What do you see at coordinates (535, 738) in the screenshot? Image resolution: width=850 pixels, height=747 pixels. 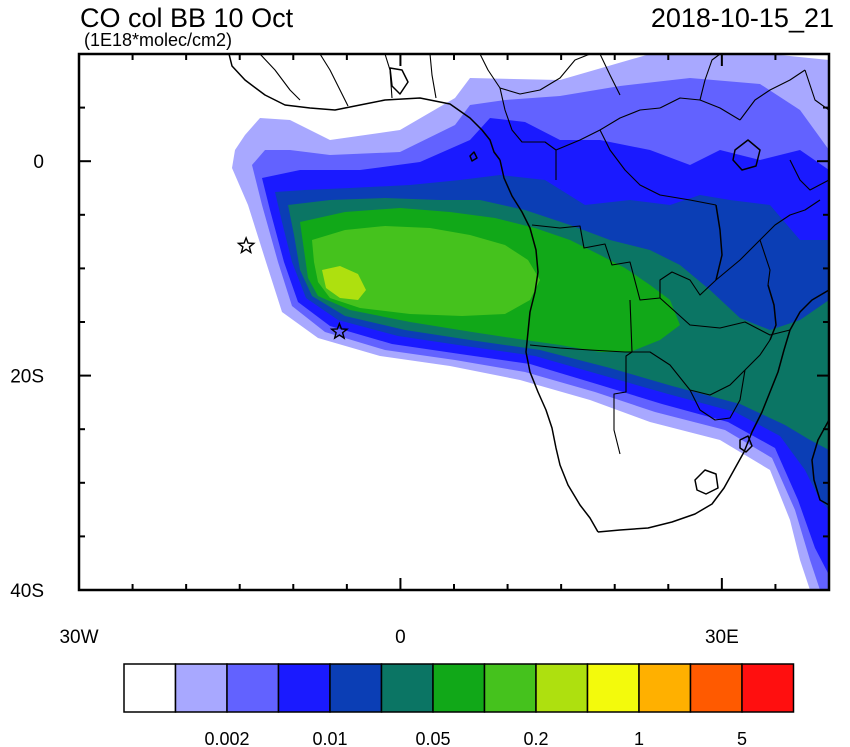 I see `colorbar-label: 0.2` at bounding box center [535, 738].